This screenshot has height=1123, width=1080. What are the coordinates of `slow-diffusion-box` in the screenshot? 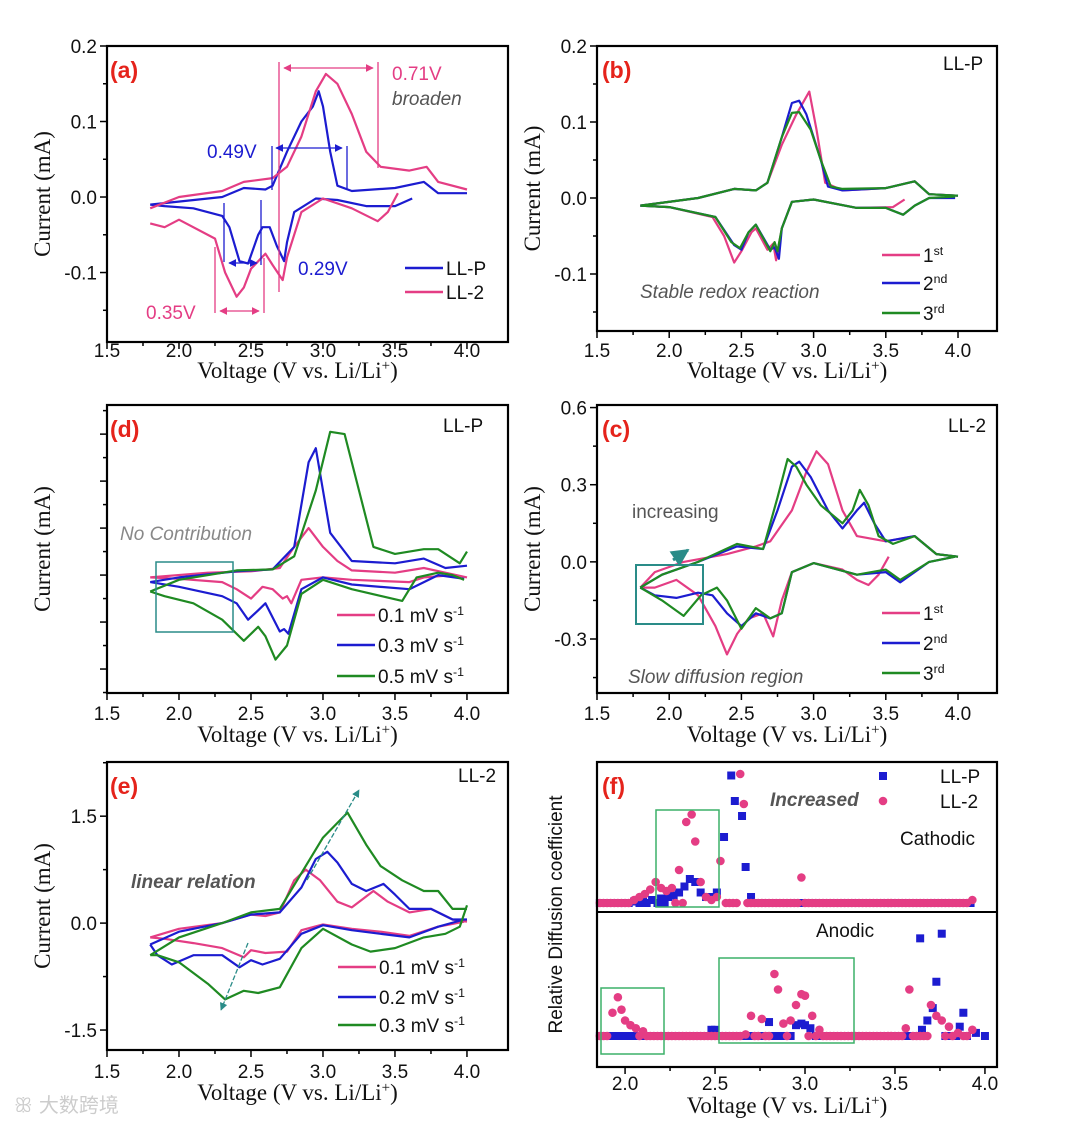 It's located at (669, 594).